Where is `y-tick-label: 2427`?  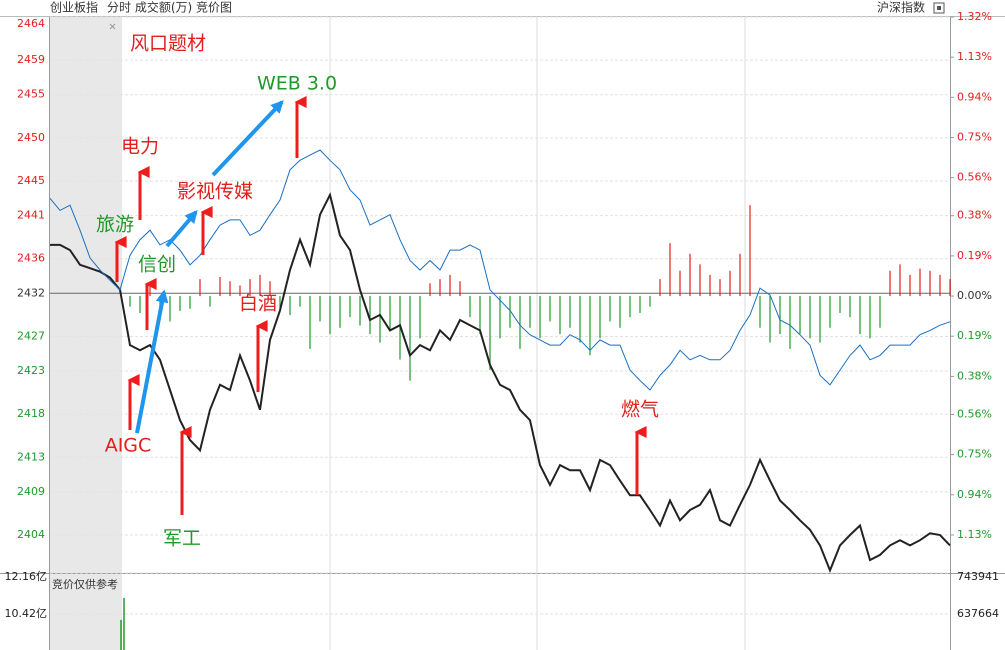 y-tick-label: 2427 is located at coordinates (31, 335).